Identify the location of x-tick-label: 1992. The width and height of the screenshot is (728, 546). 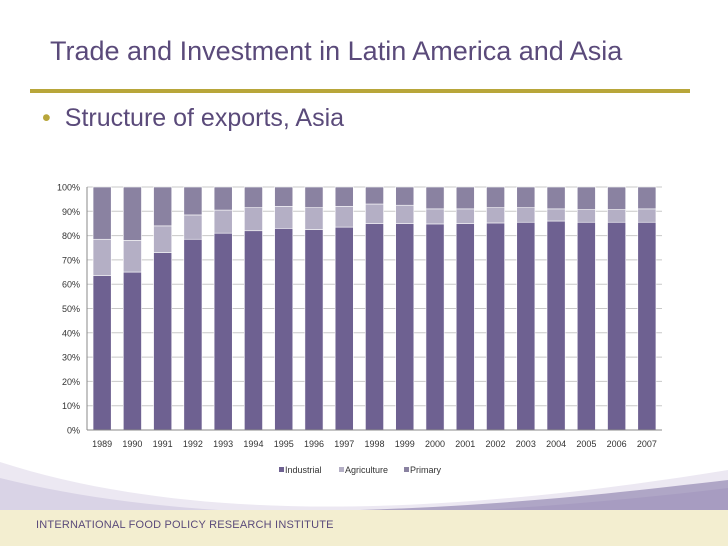
(193, 444).